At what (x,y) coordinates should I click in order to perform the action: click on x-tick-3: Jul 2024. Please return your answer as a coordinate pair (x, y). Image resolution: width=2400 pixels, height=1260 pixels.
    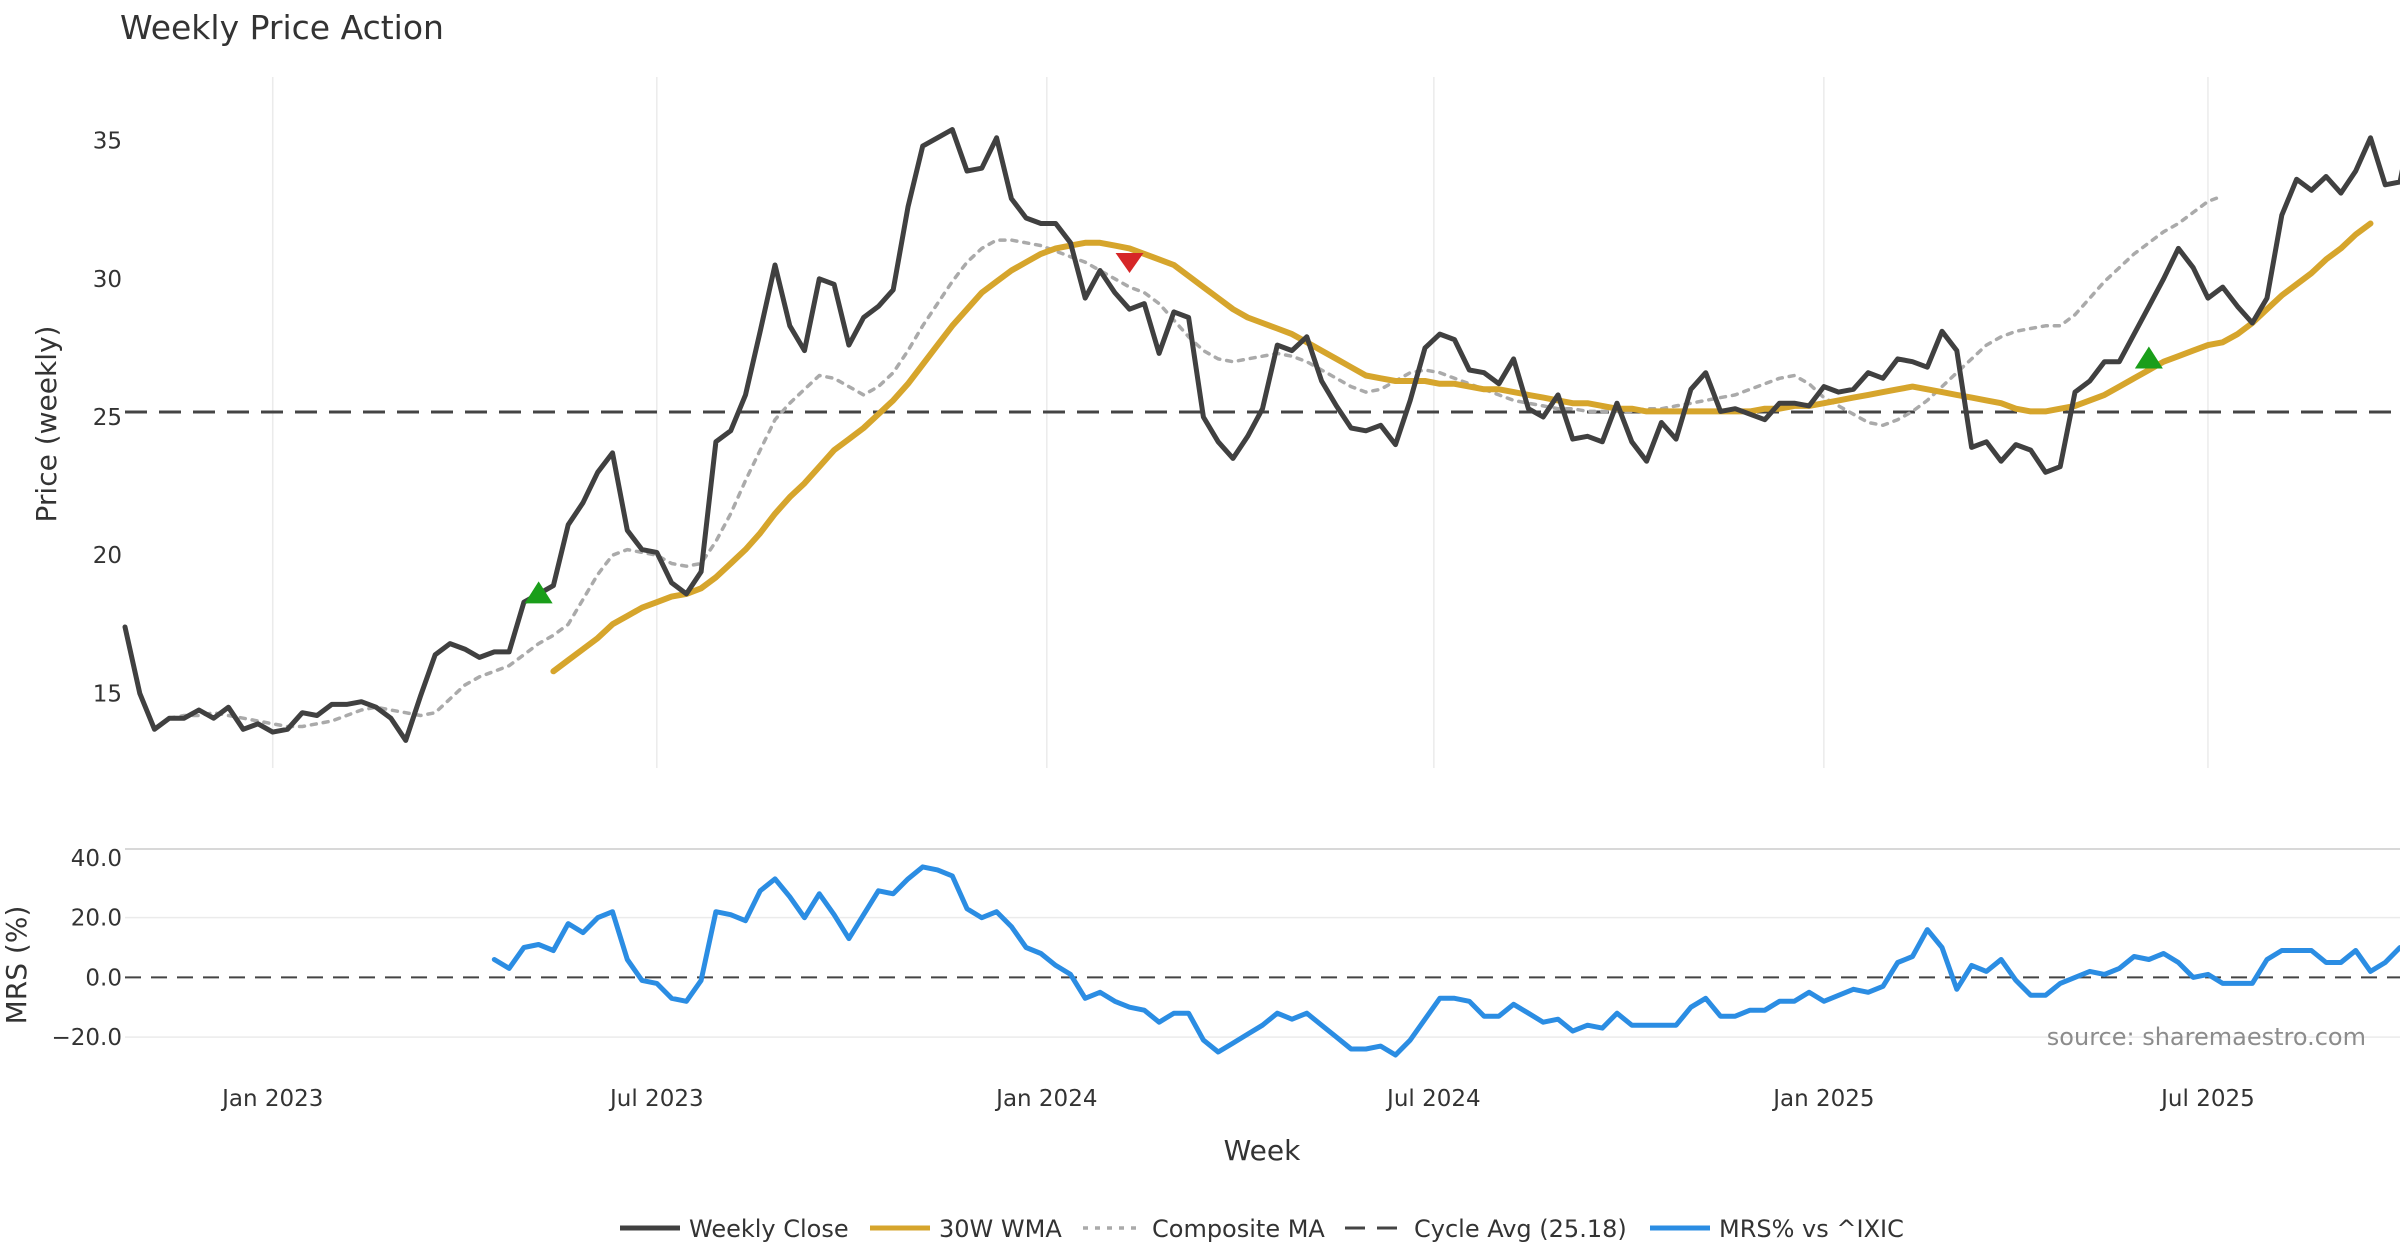
    Looking at the image, I should click on (1433, 1099).